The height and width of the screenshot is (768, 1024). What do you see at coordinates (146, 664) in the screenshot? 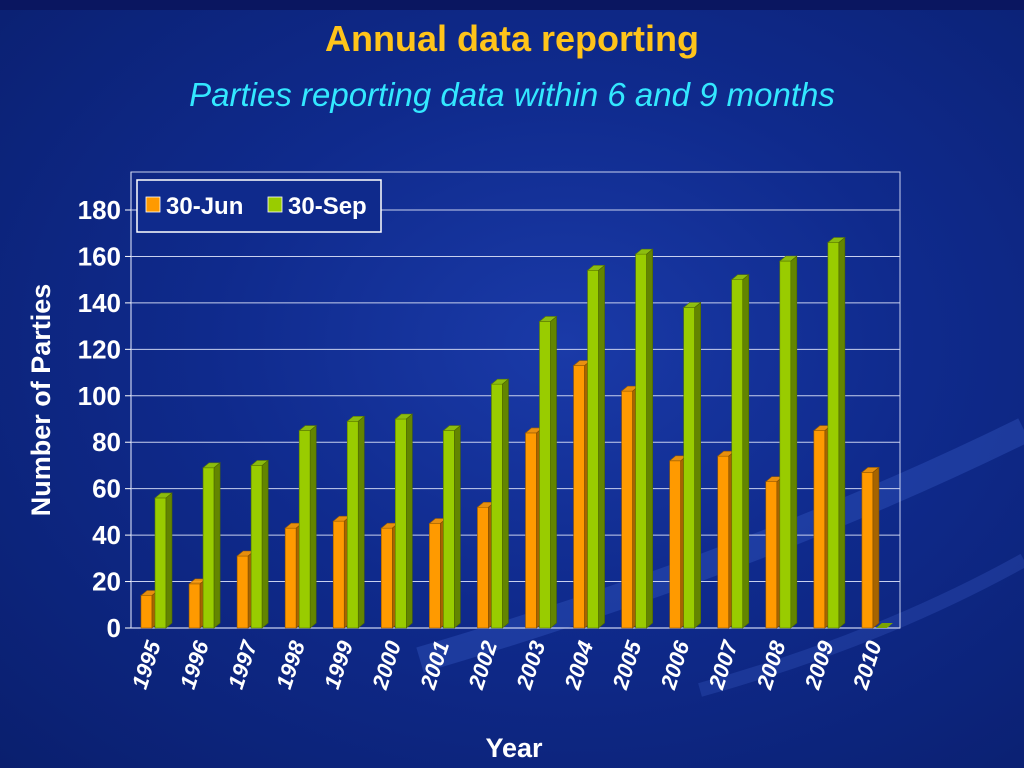
I see `x-tick-label: 1995` at bounding box center [146, 664].